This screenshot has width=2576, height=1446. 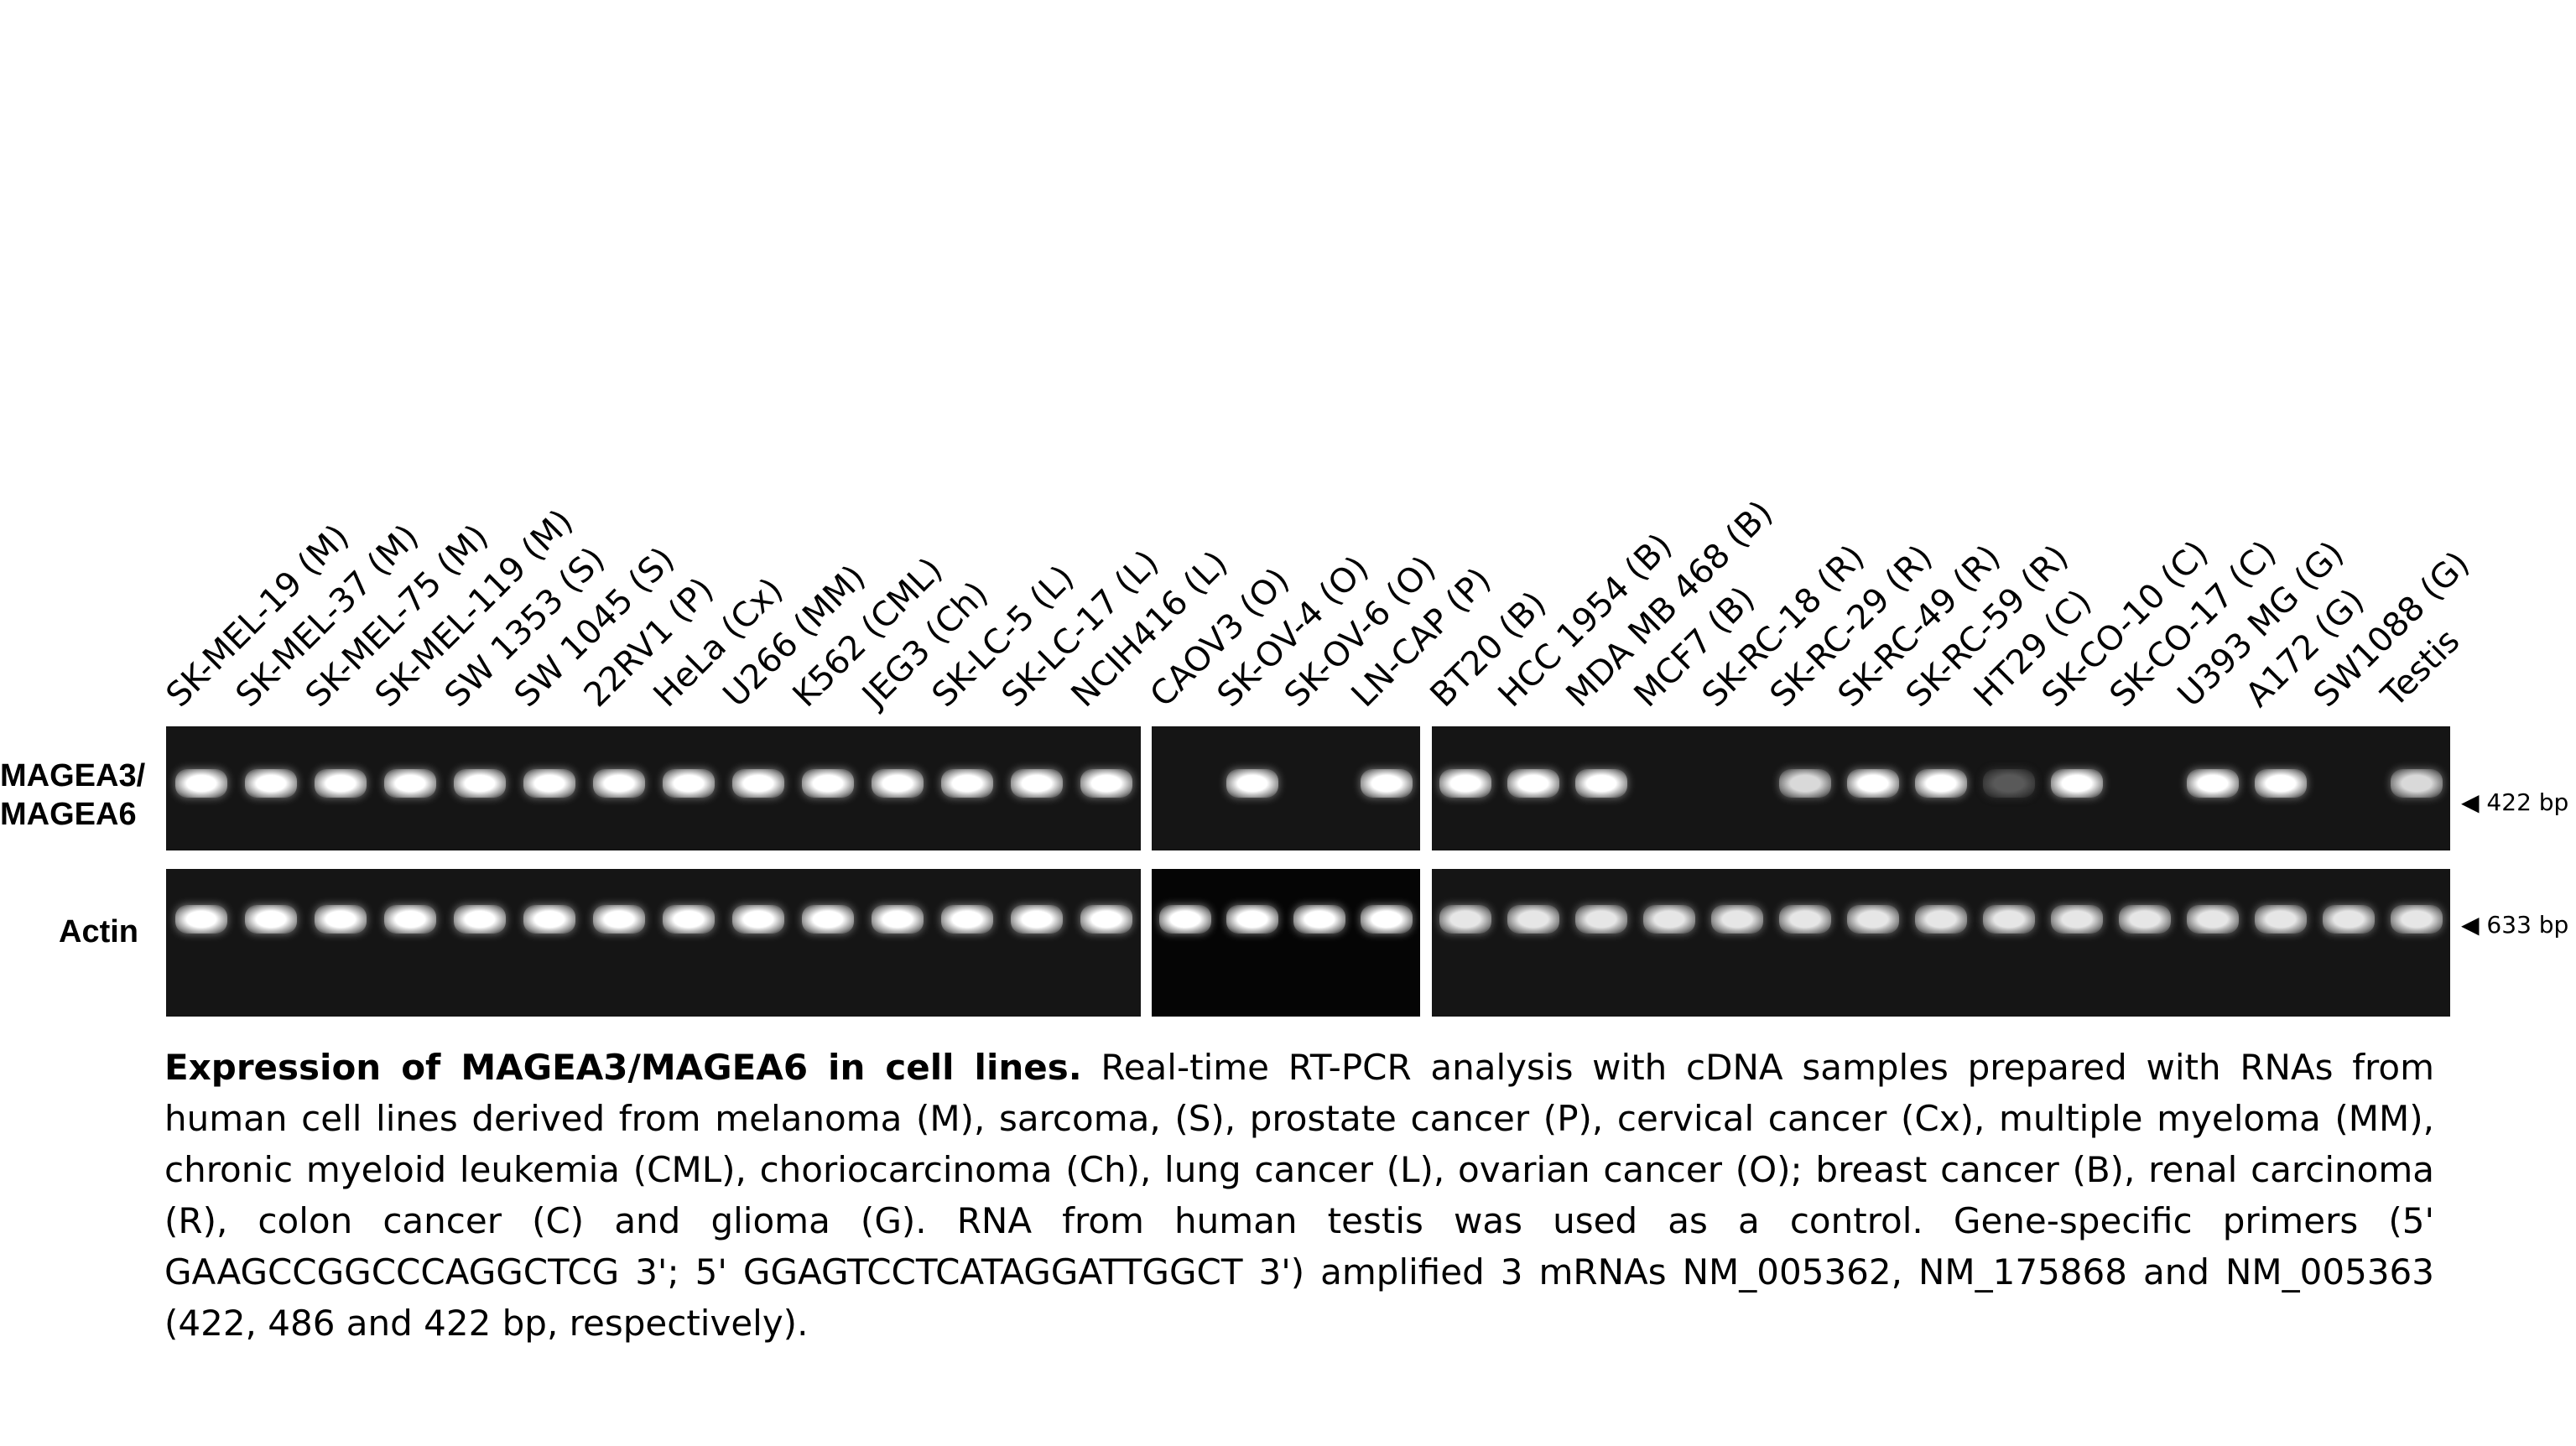 I want to click on row-label-magea: MAGEA3/ MAGEA6, so click(x=72, y=795).